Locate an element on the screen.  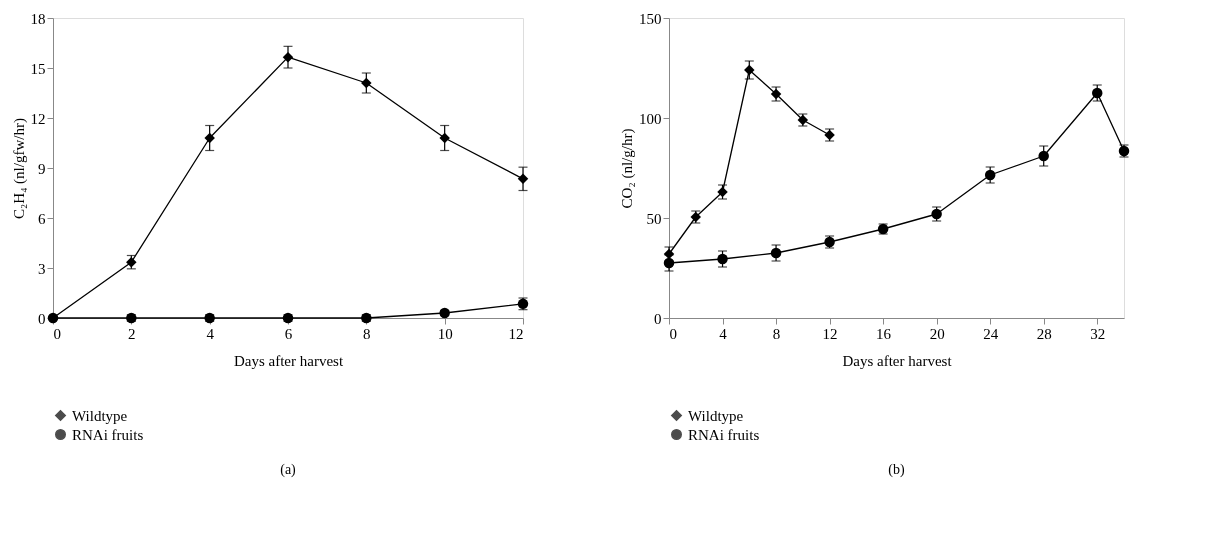
y-tick-label: 3 is located at coordinates (42, 268).